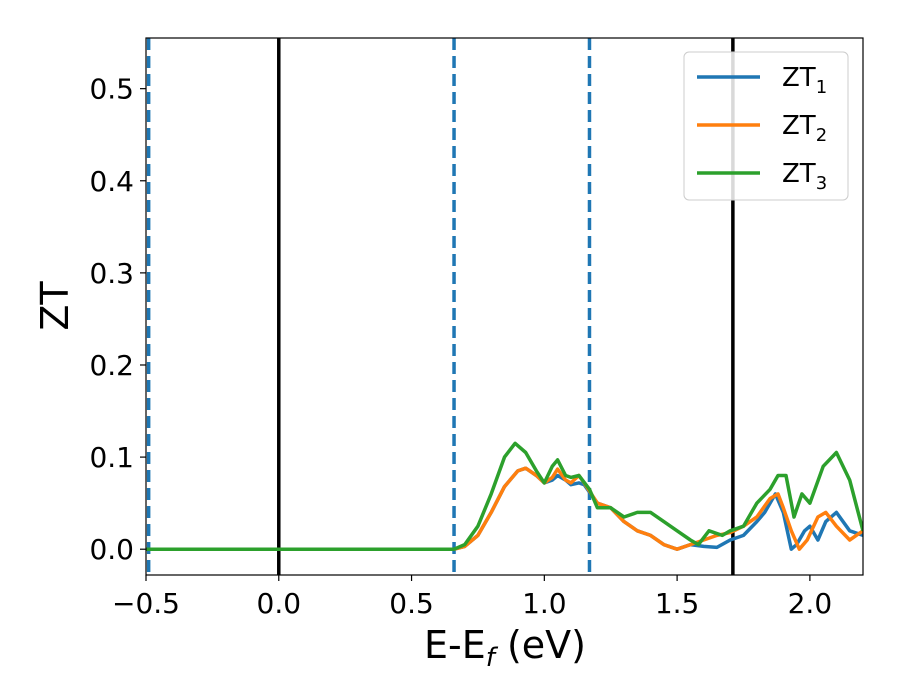 The image size is (900, 700). I want to click on y-tick-label: 0.4, so click(111, 181).